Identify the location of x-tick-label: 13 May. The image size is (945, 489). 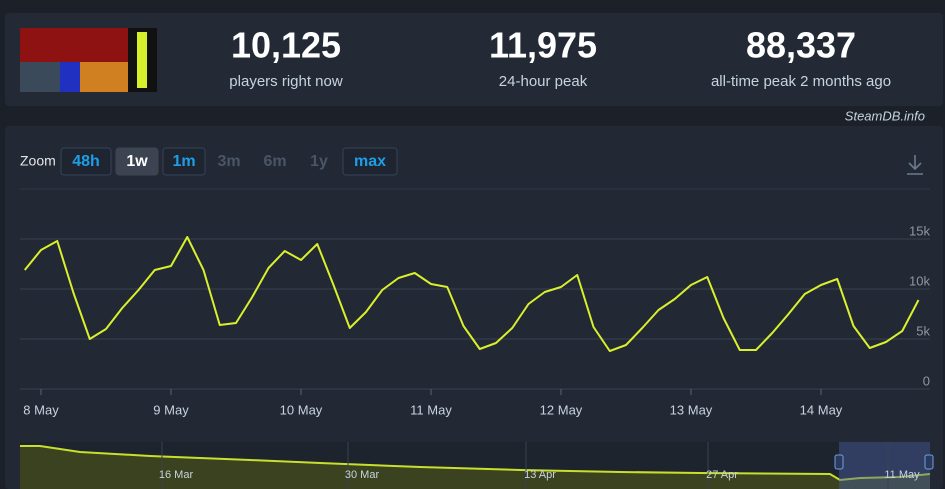
(691, 409).